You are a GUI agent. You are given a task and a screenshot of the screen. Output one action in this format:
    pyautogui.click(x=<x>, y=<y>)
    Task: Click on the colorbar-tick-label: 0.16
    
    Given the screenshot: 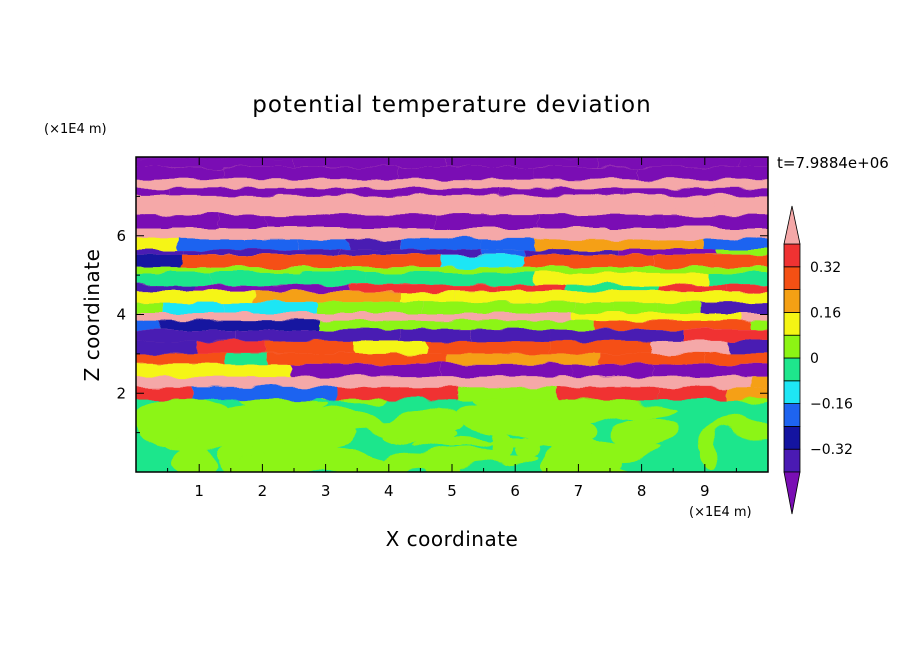 What is the action you would take?
    pyautogui.click(x=825, y=313)
    